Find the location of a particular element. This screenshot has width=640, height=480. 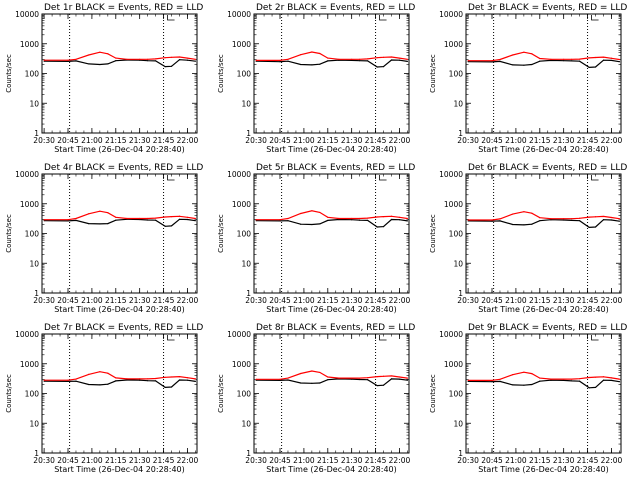

plot-frame is located at coordinates (543, 233).